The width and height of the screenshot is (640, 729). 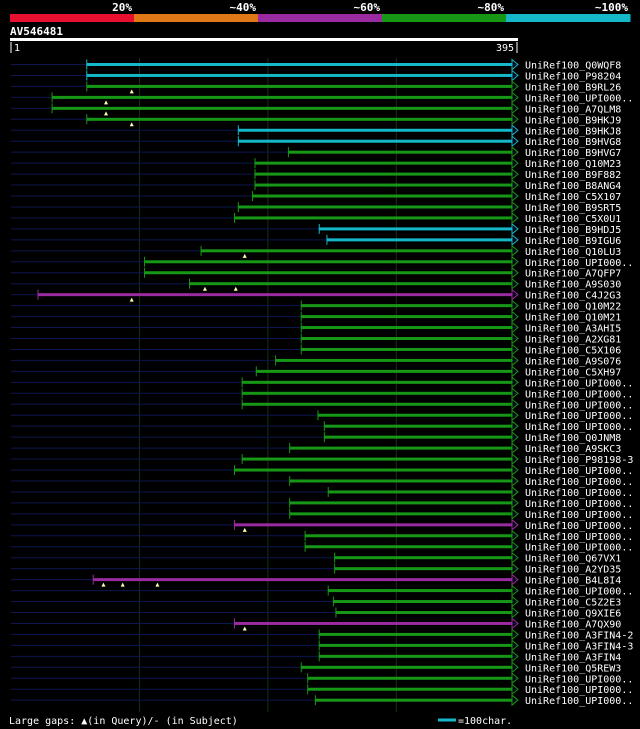 I want to click on hit-label: UniRef100_C5X107, so click(x=573, y=197).